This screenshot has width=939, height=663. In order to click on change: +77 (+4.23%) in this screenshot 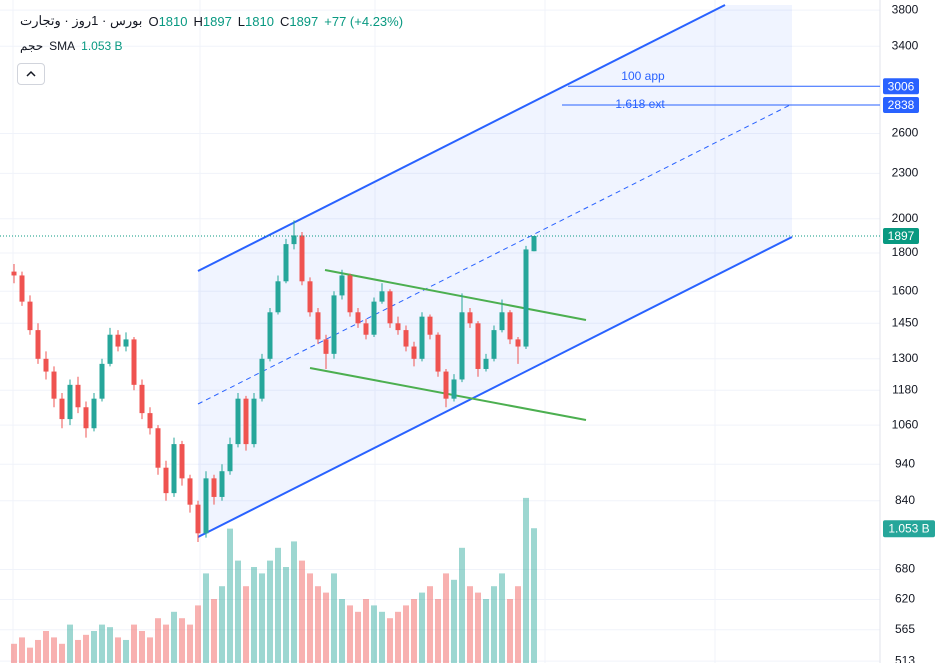, I will do `click(364, 21)`.